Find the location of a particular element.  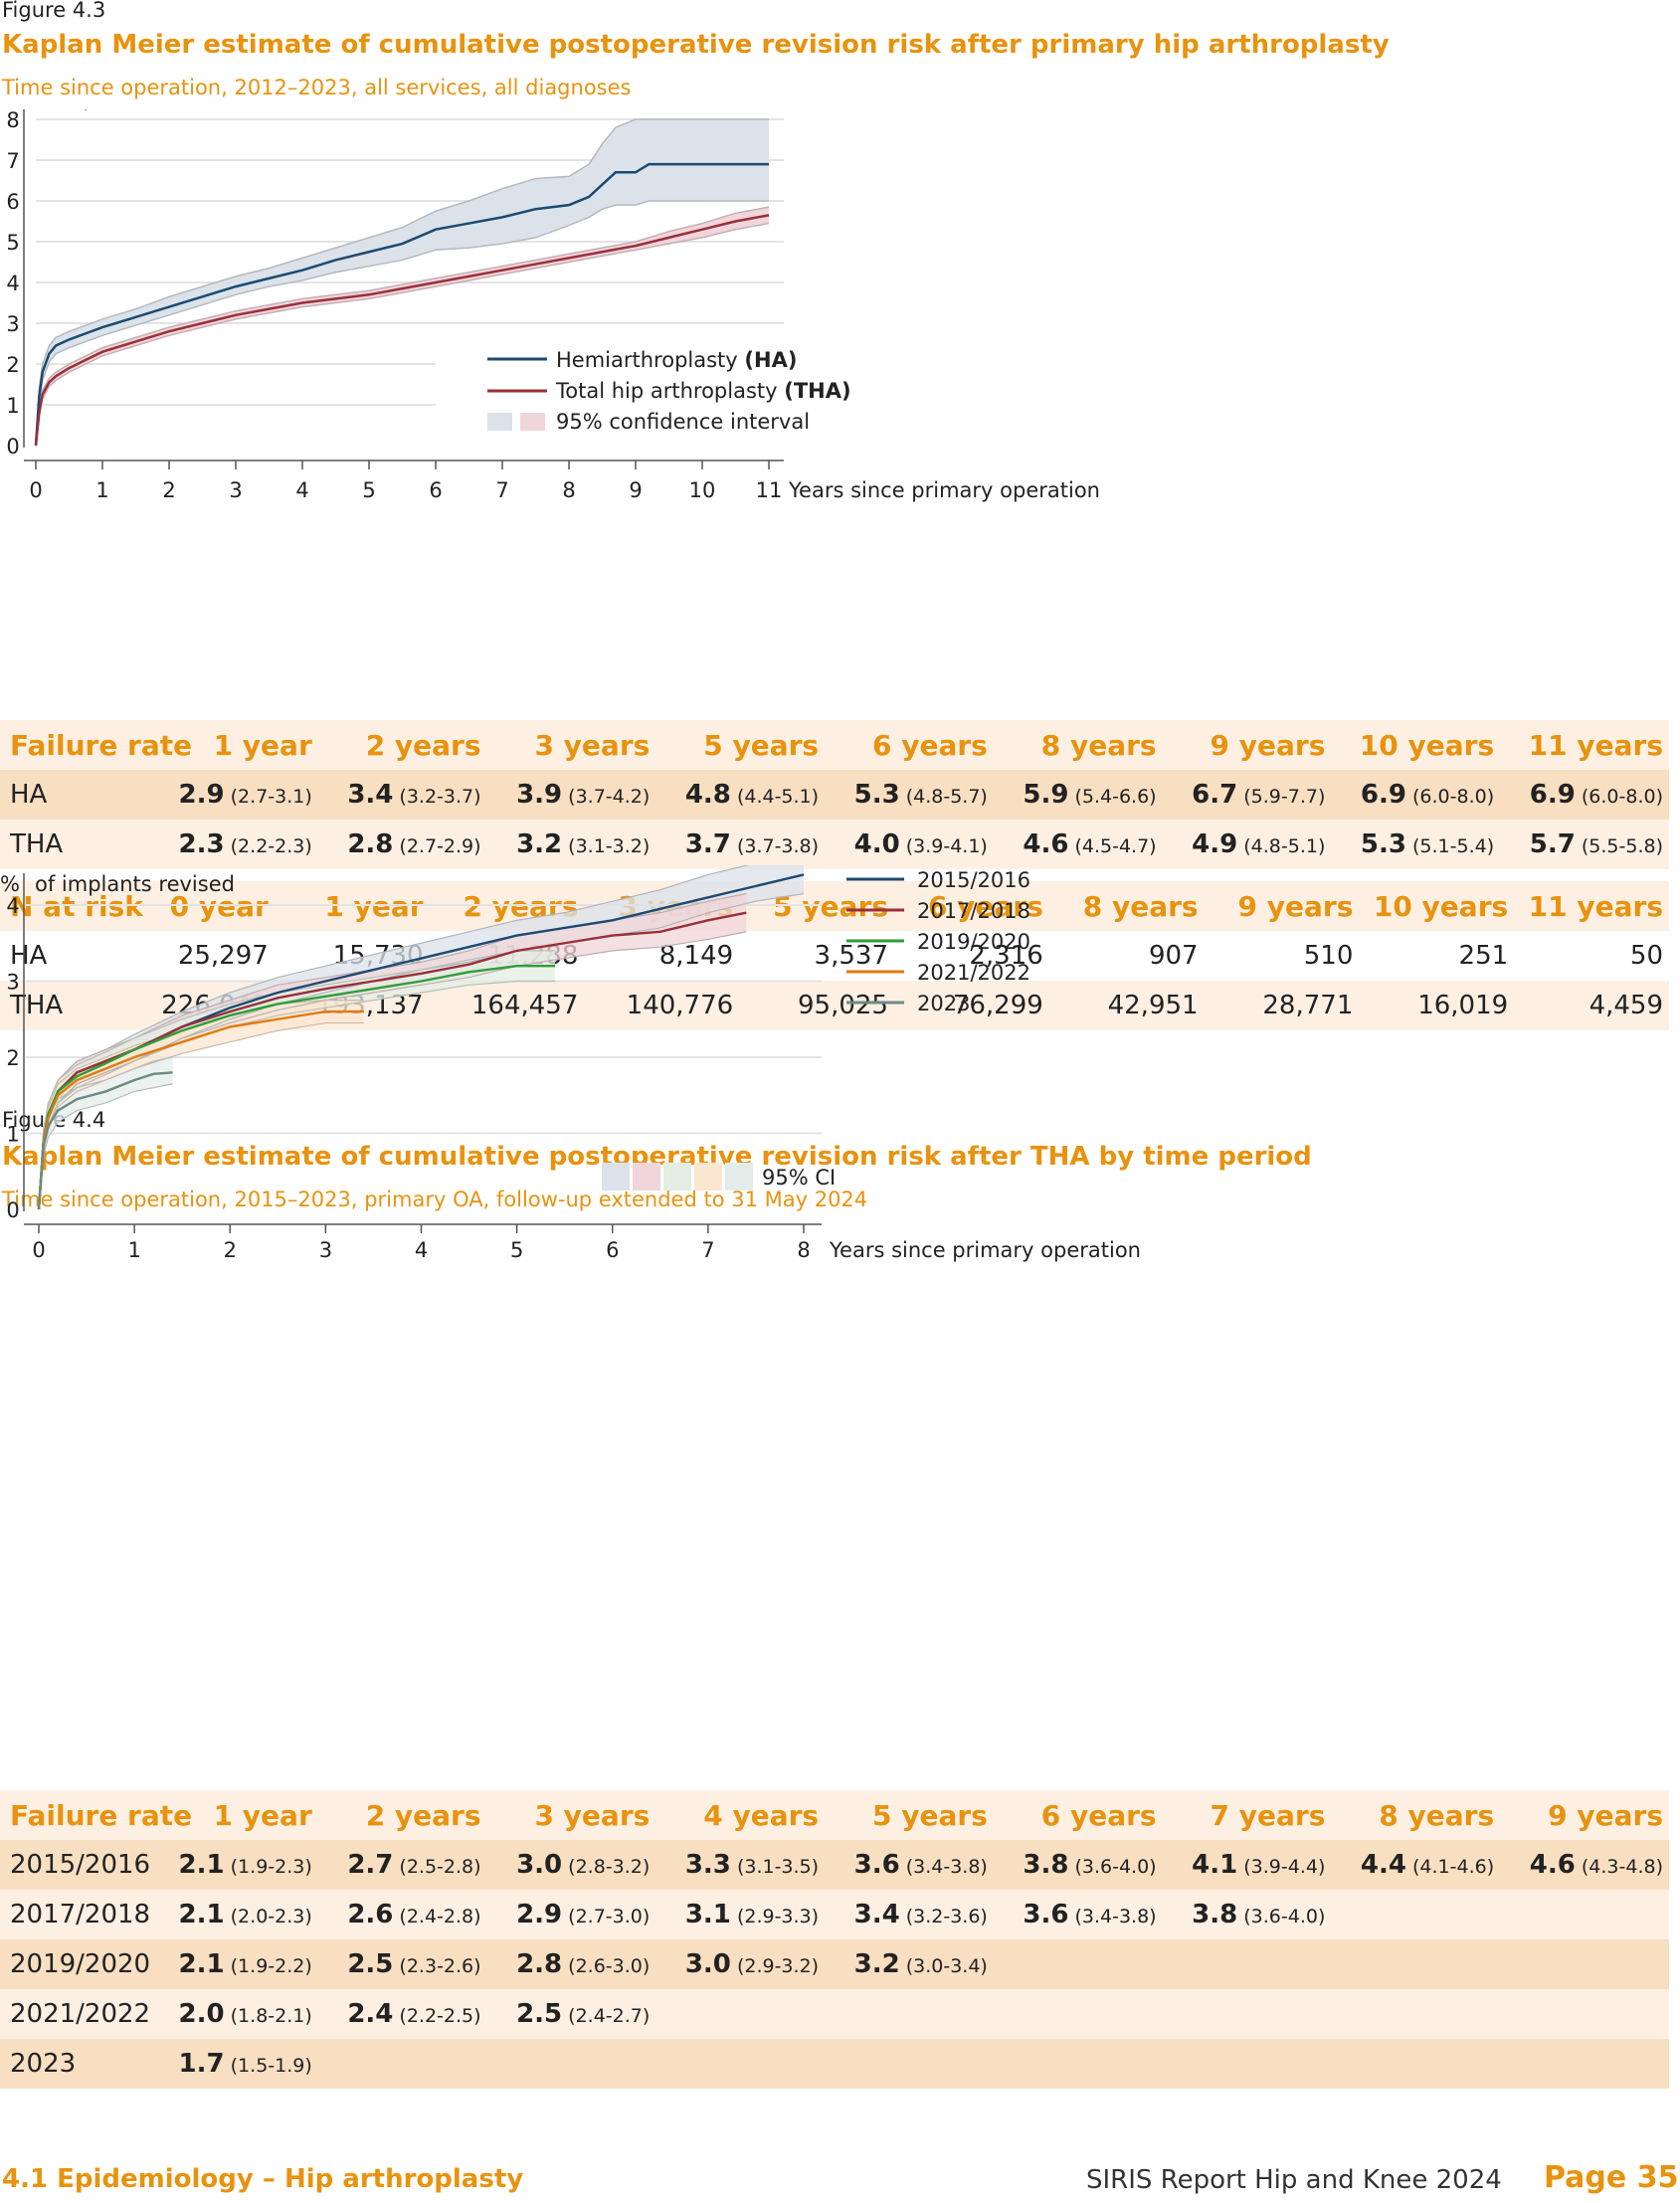

x-tick-label: 9 is located at coordinates (635, 490).